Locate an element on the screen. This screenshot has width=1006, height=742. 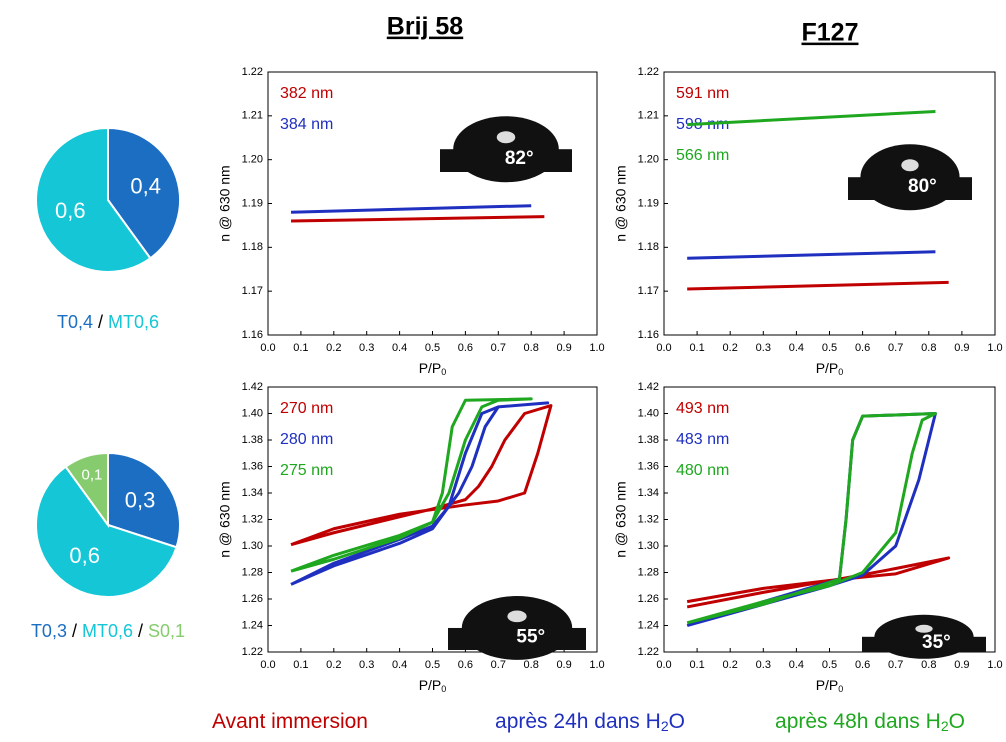
pie-caption: T0,3/MT0,6/S0,1 is located at coordinates (108, 631).